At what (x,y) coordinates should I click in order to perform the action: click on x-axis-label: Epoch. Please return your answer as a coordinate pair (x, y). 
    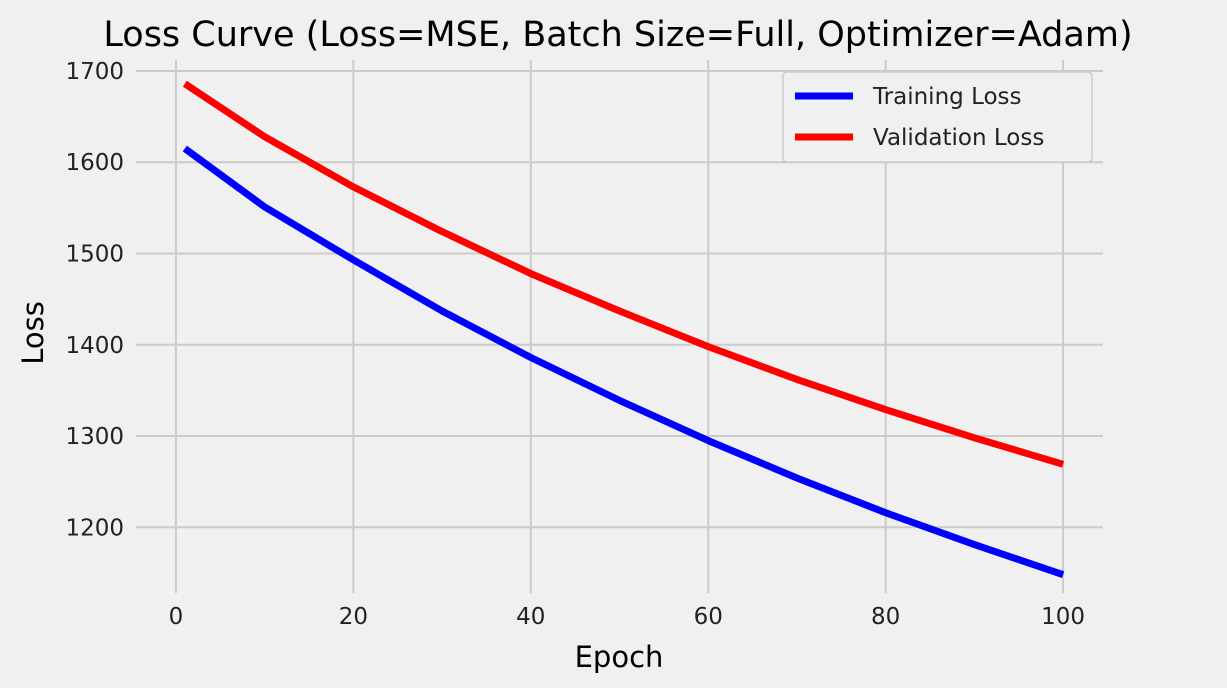
    Looking at the image, I should click on (619, 657).